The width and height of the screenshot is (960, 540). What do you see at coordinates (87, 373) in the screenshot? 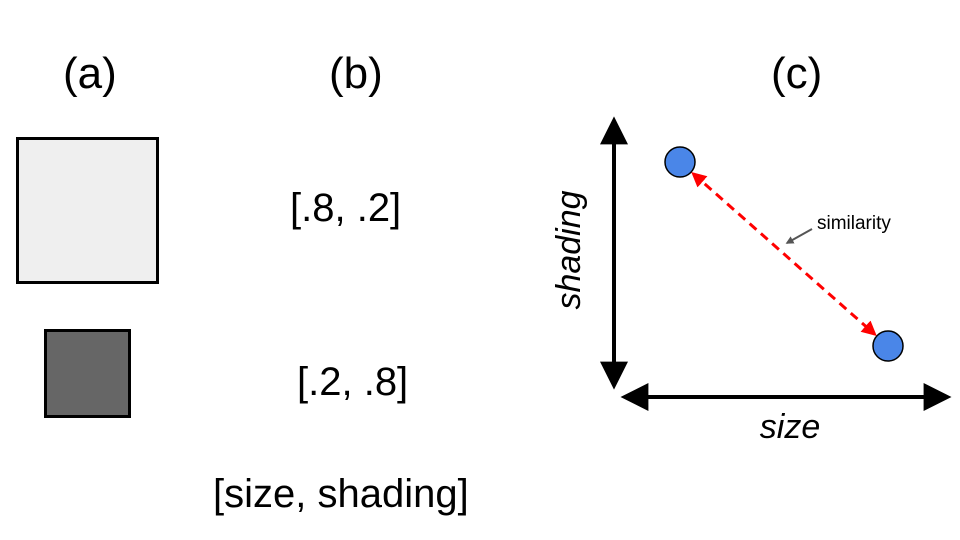
I see `small-dark-square` at bounding box center [87, 373].